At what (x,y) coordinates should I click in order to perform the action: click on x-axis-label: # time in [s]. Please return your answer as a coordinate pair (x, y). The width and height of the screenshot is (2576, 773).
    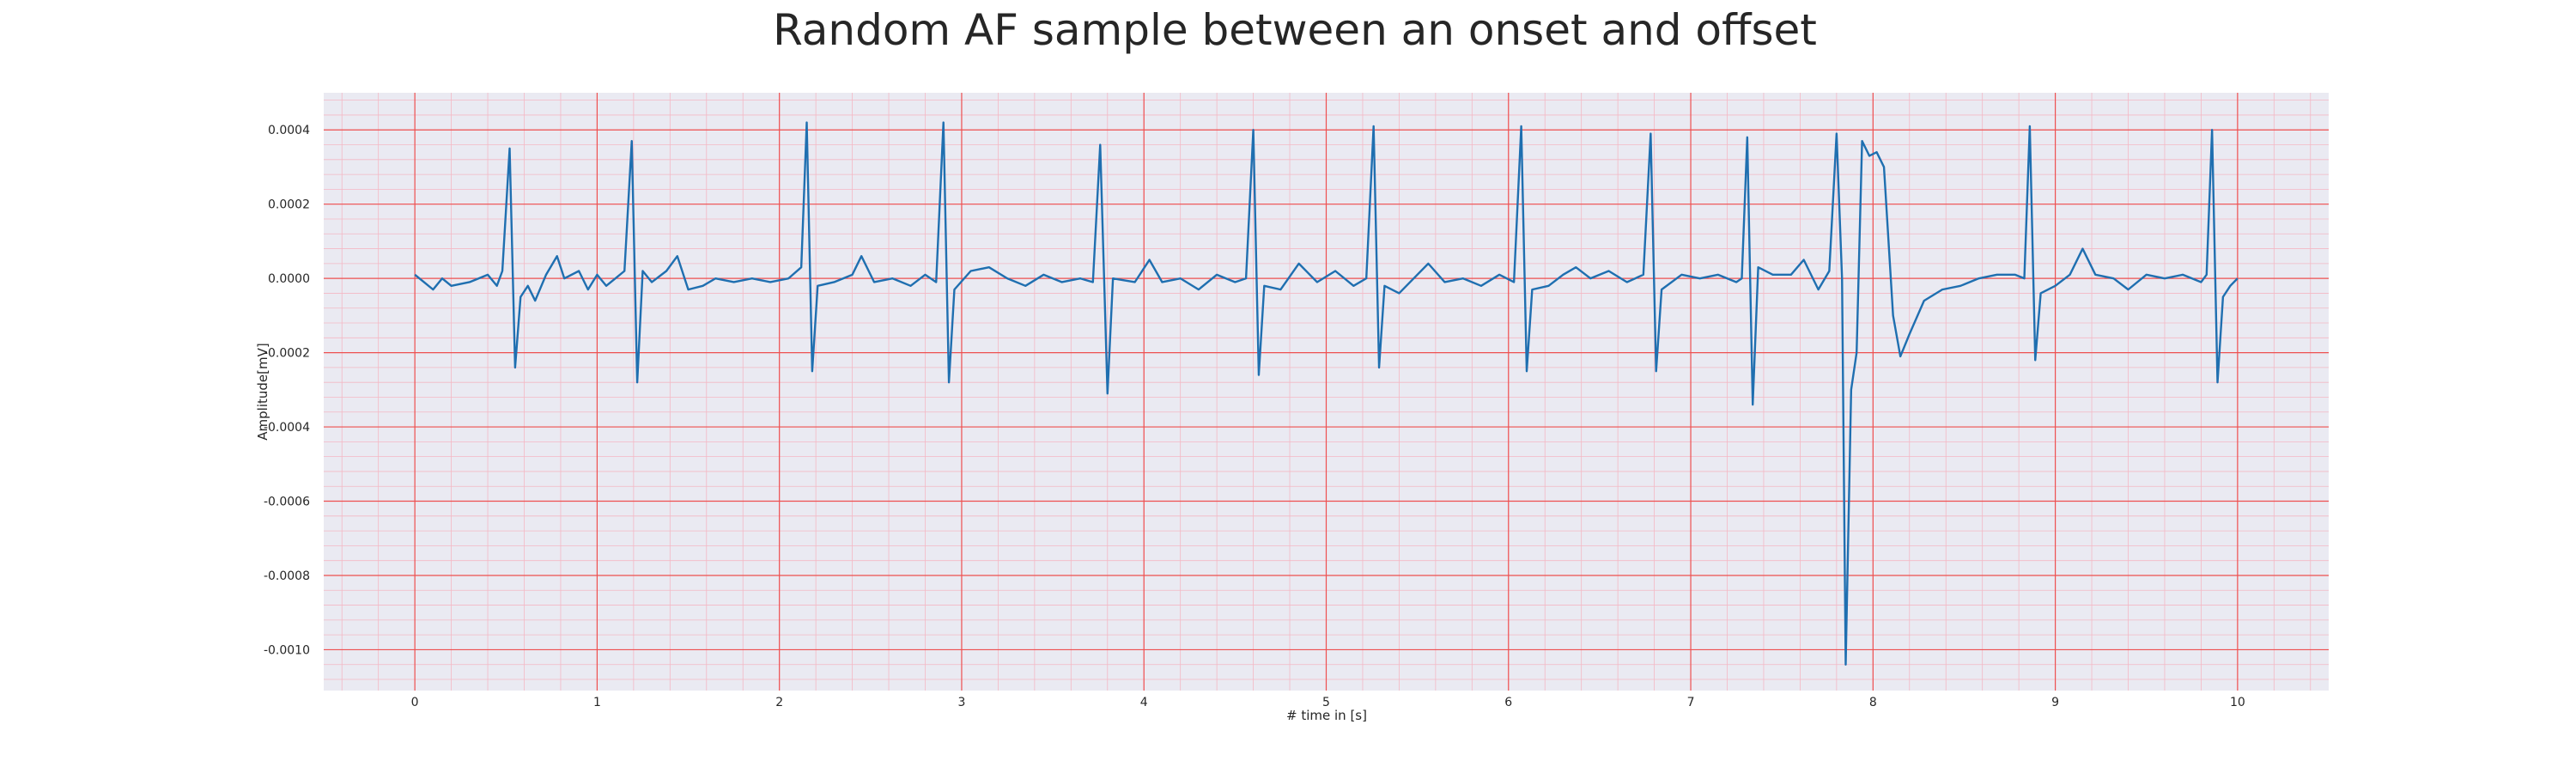
    Looking at the image, I should click on (1327, 715).